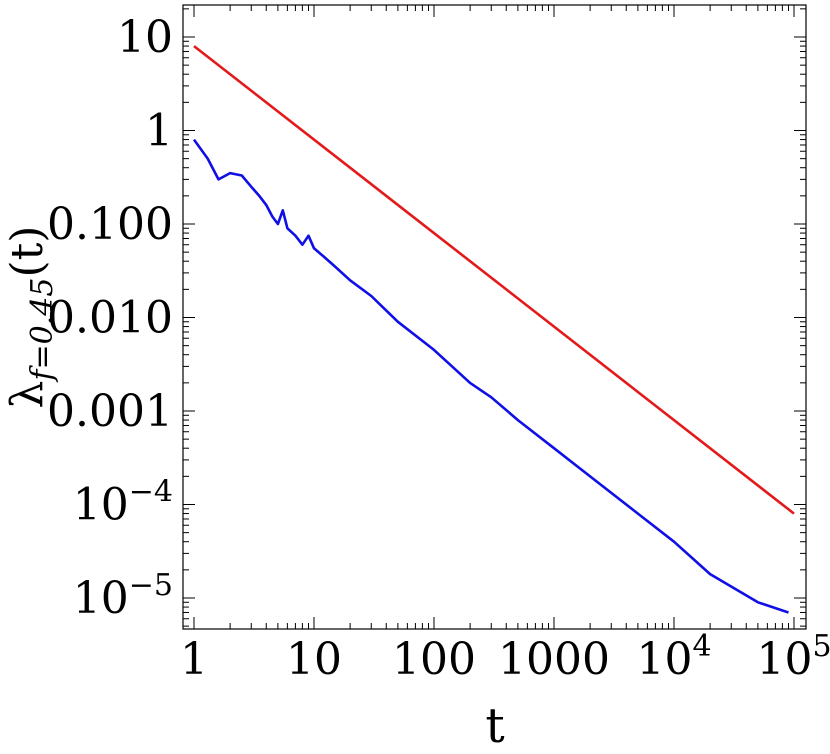 This screenshot has width=830, height=754. What do you see at coordinates (110, 411) in the screenshot?
I see `y-tick-label: 0.001` at bounding box center [110, 411].